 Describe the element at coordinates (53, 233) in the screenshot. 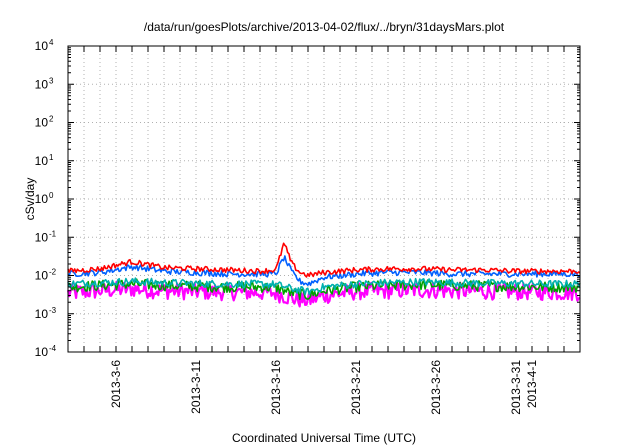

I see `y-tick-exponent: -1` at that location.